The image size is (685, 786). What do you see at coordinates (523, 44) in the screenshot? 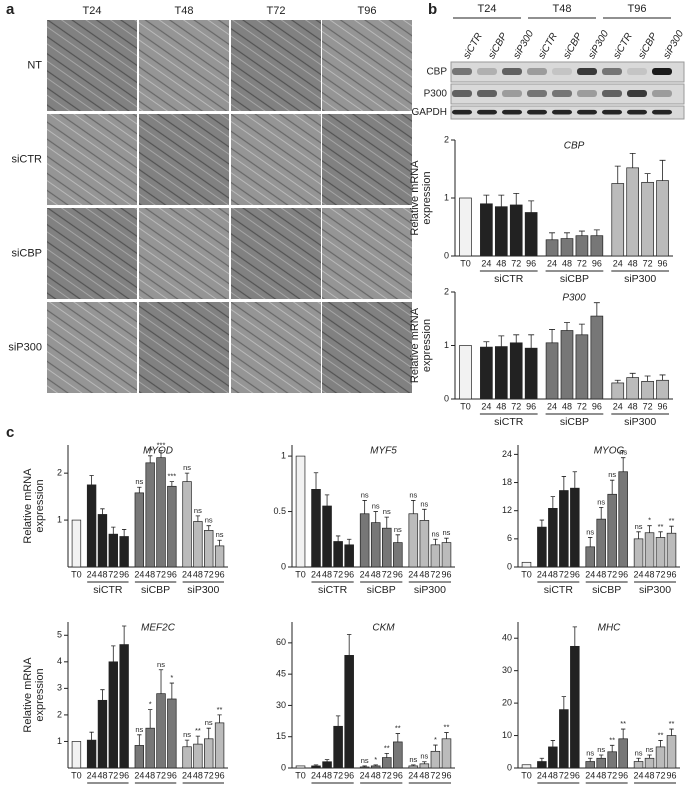
I see `lane-label: siP300` at bounding box center [523, 44].